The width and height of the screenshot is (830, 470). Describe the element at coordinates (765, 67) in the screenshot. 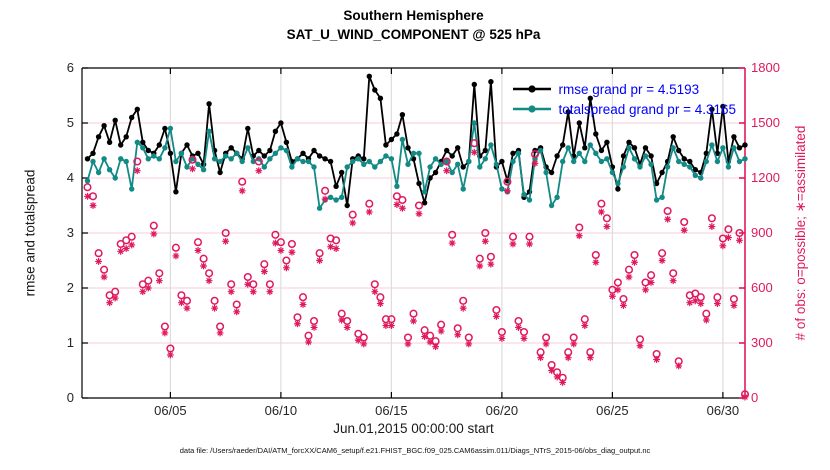

I see `right-y-tick-label: 1800` at that location.